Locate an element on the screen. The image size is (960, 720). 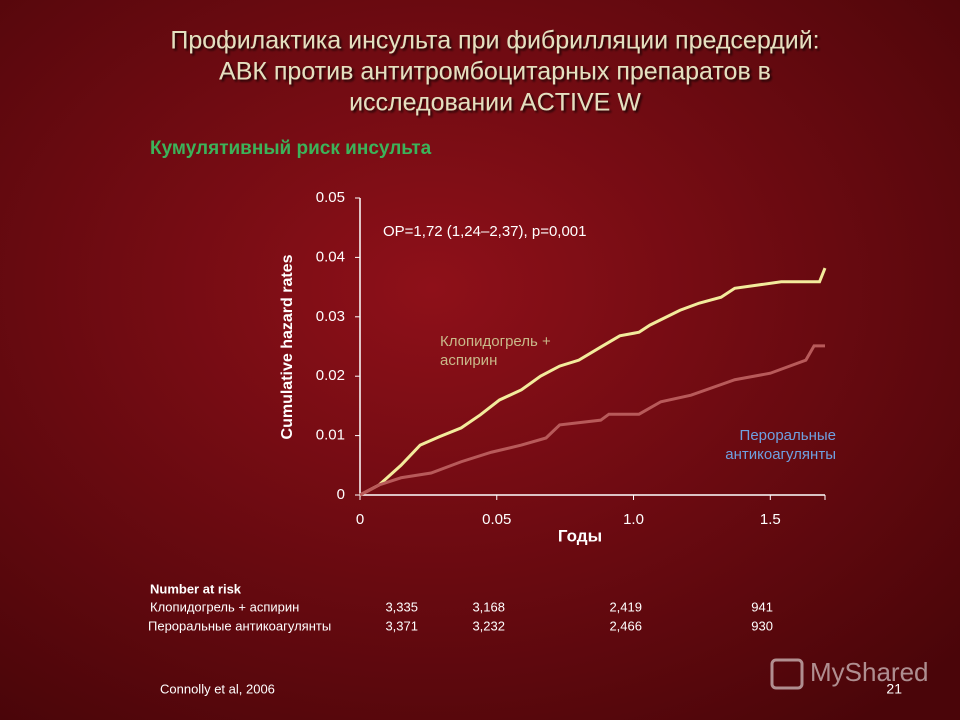
risk-header: Number at risk is located at coordinates (196, 588).